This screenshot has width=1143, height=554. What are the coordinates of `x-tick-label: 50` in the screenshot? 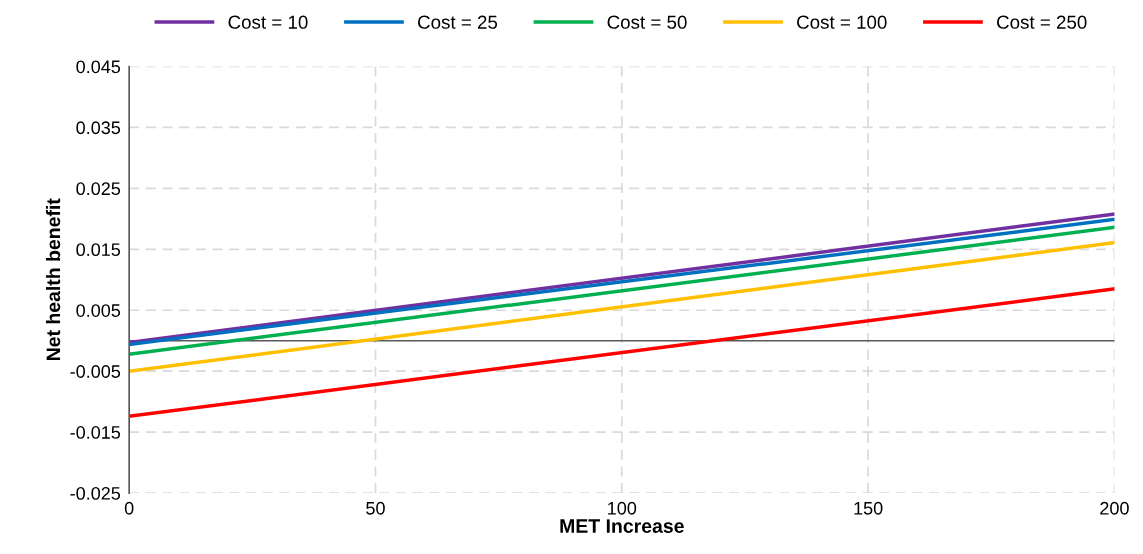 It's located at (375, 508).